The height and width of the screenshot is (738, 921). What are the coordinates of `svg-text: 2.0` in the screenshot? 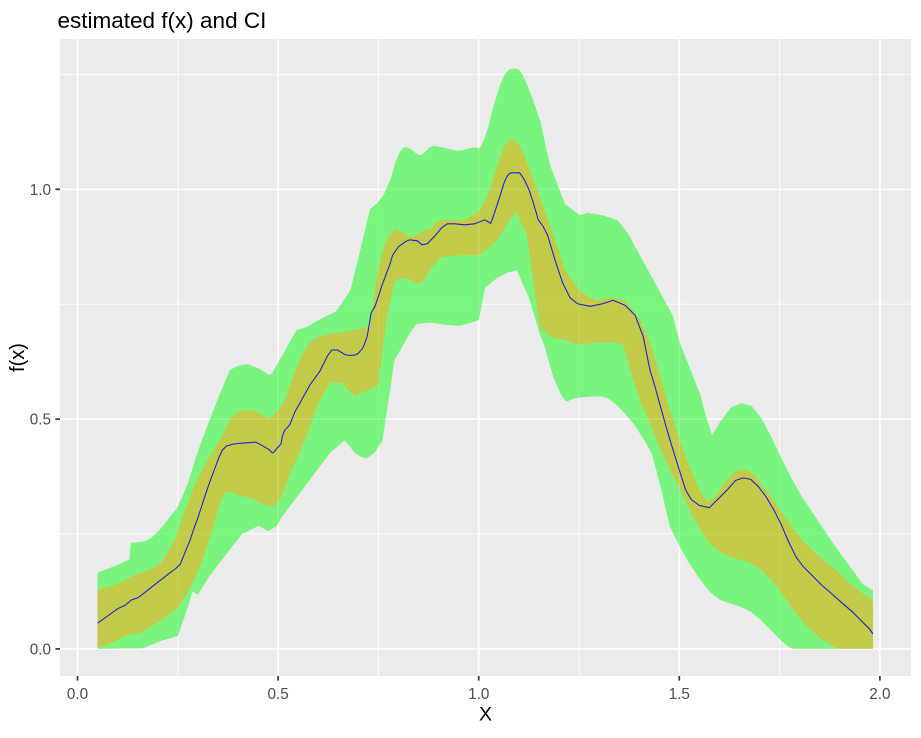 It's located at (879, 694).